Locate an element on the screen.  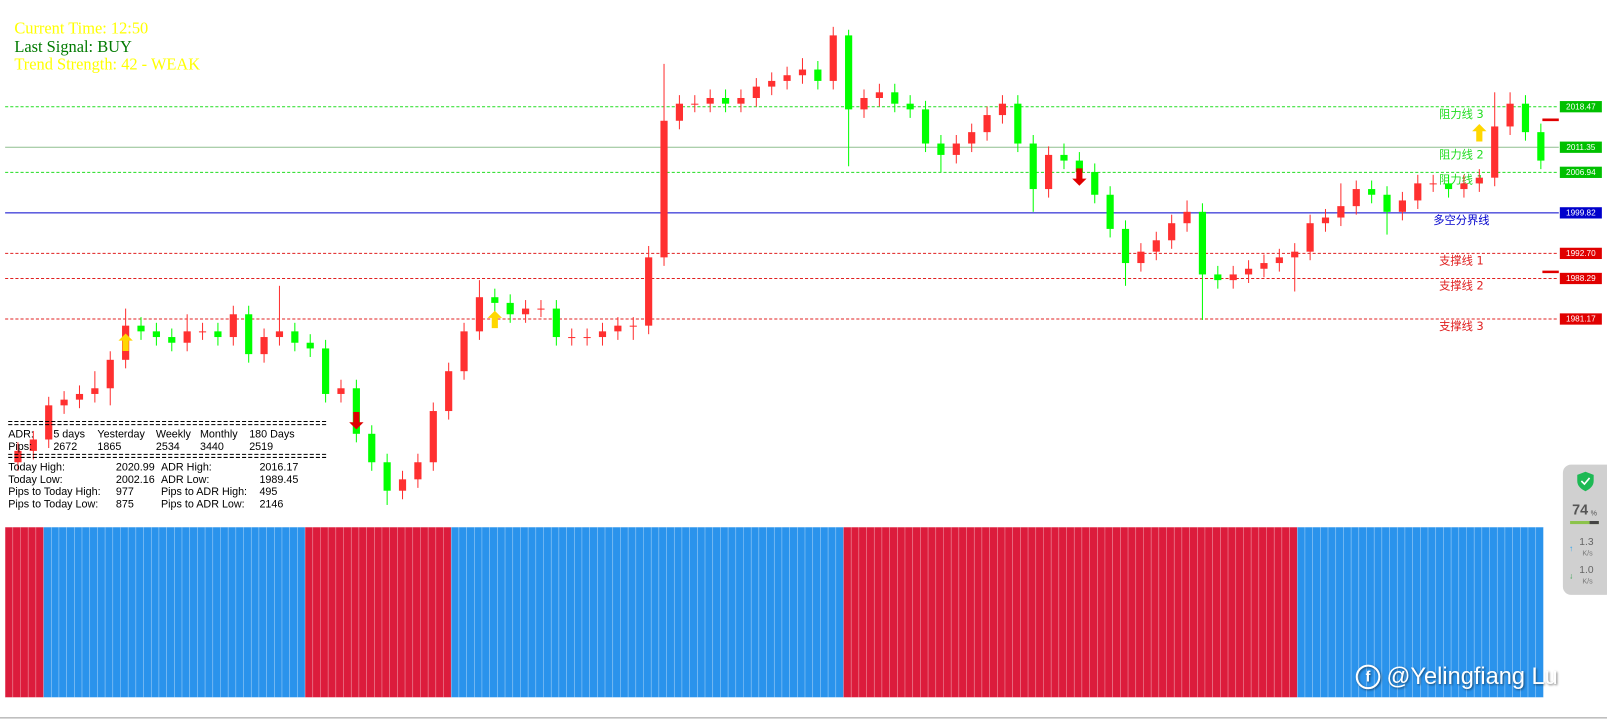
table-cell: Pips to Today Low: is located at coordinates (53, 504).